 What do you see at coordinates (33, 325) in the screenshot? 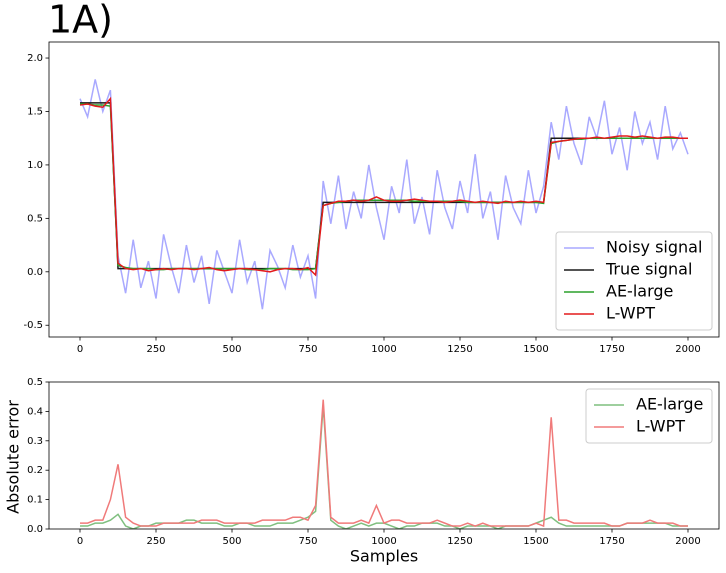
I see `y-tick-label: -0.5` at bounding box center [33, 325].